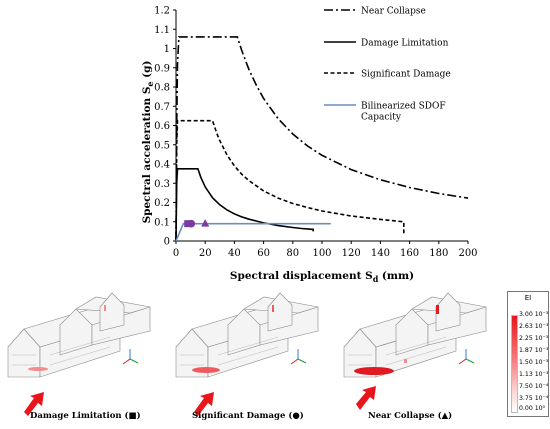  I want to click on y-tick-label: 0.1, so click(162, 222).